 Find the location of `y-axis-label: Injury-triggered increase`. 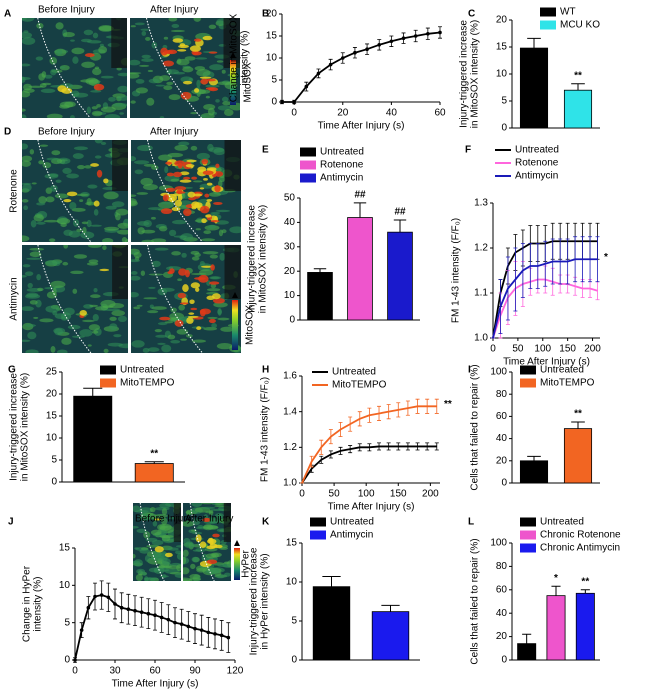

y-axis-label: Injury-triggered increase is located at coordinates (14, 427).